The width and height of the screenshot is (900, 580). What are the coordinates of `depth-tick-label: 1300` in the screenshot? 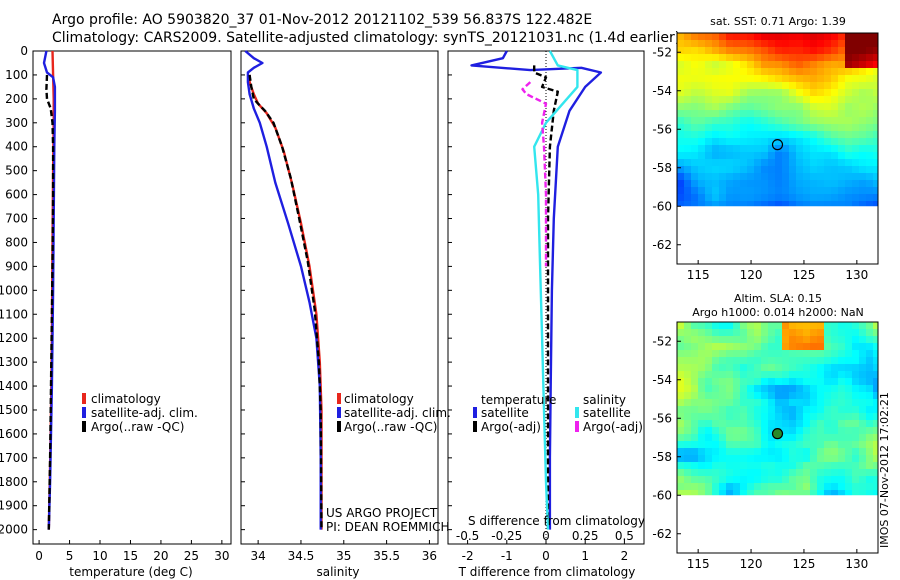 It's located at (14, 362).